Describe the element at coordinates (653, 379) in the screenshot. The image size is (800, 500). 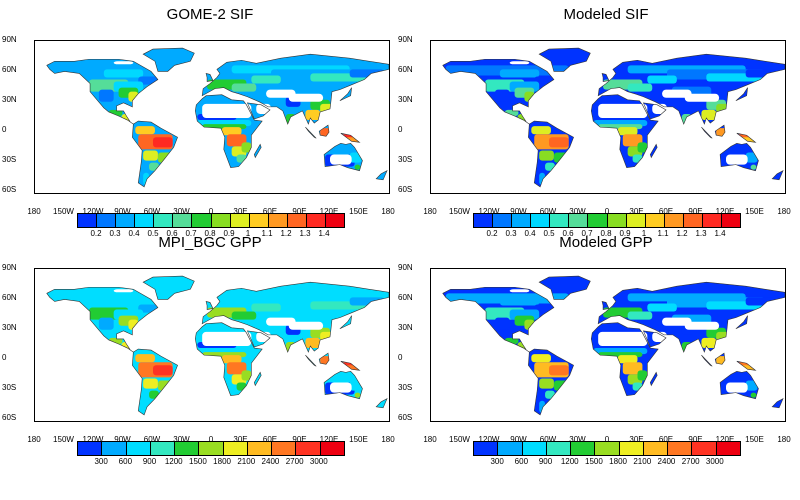
I see `coastline-madagascar` at that location.